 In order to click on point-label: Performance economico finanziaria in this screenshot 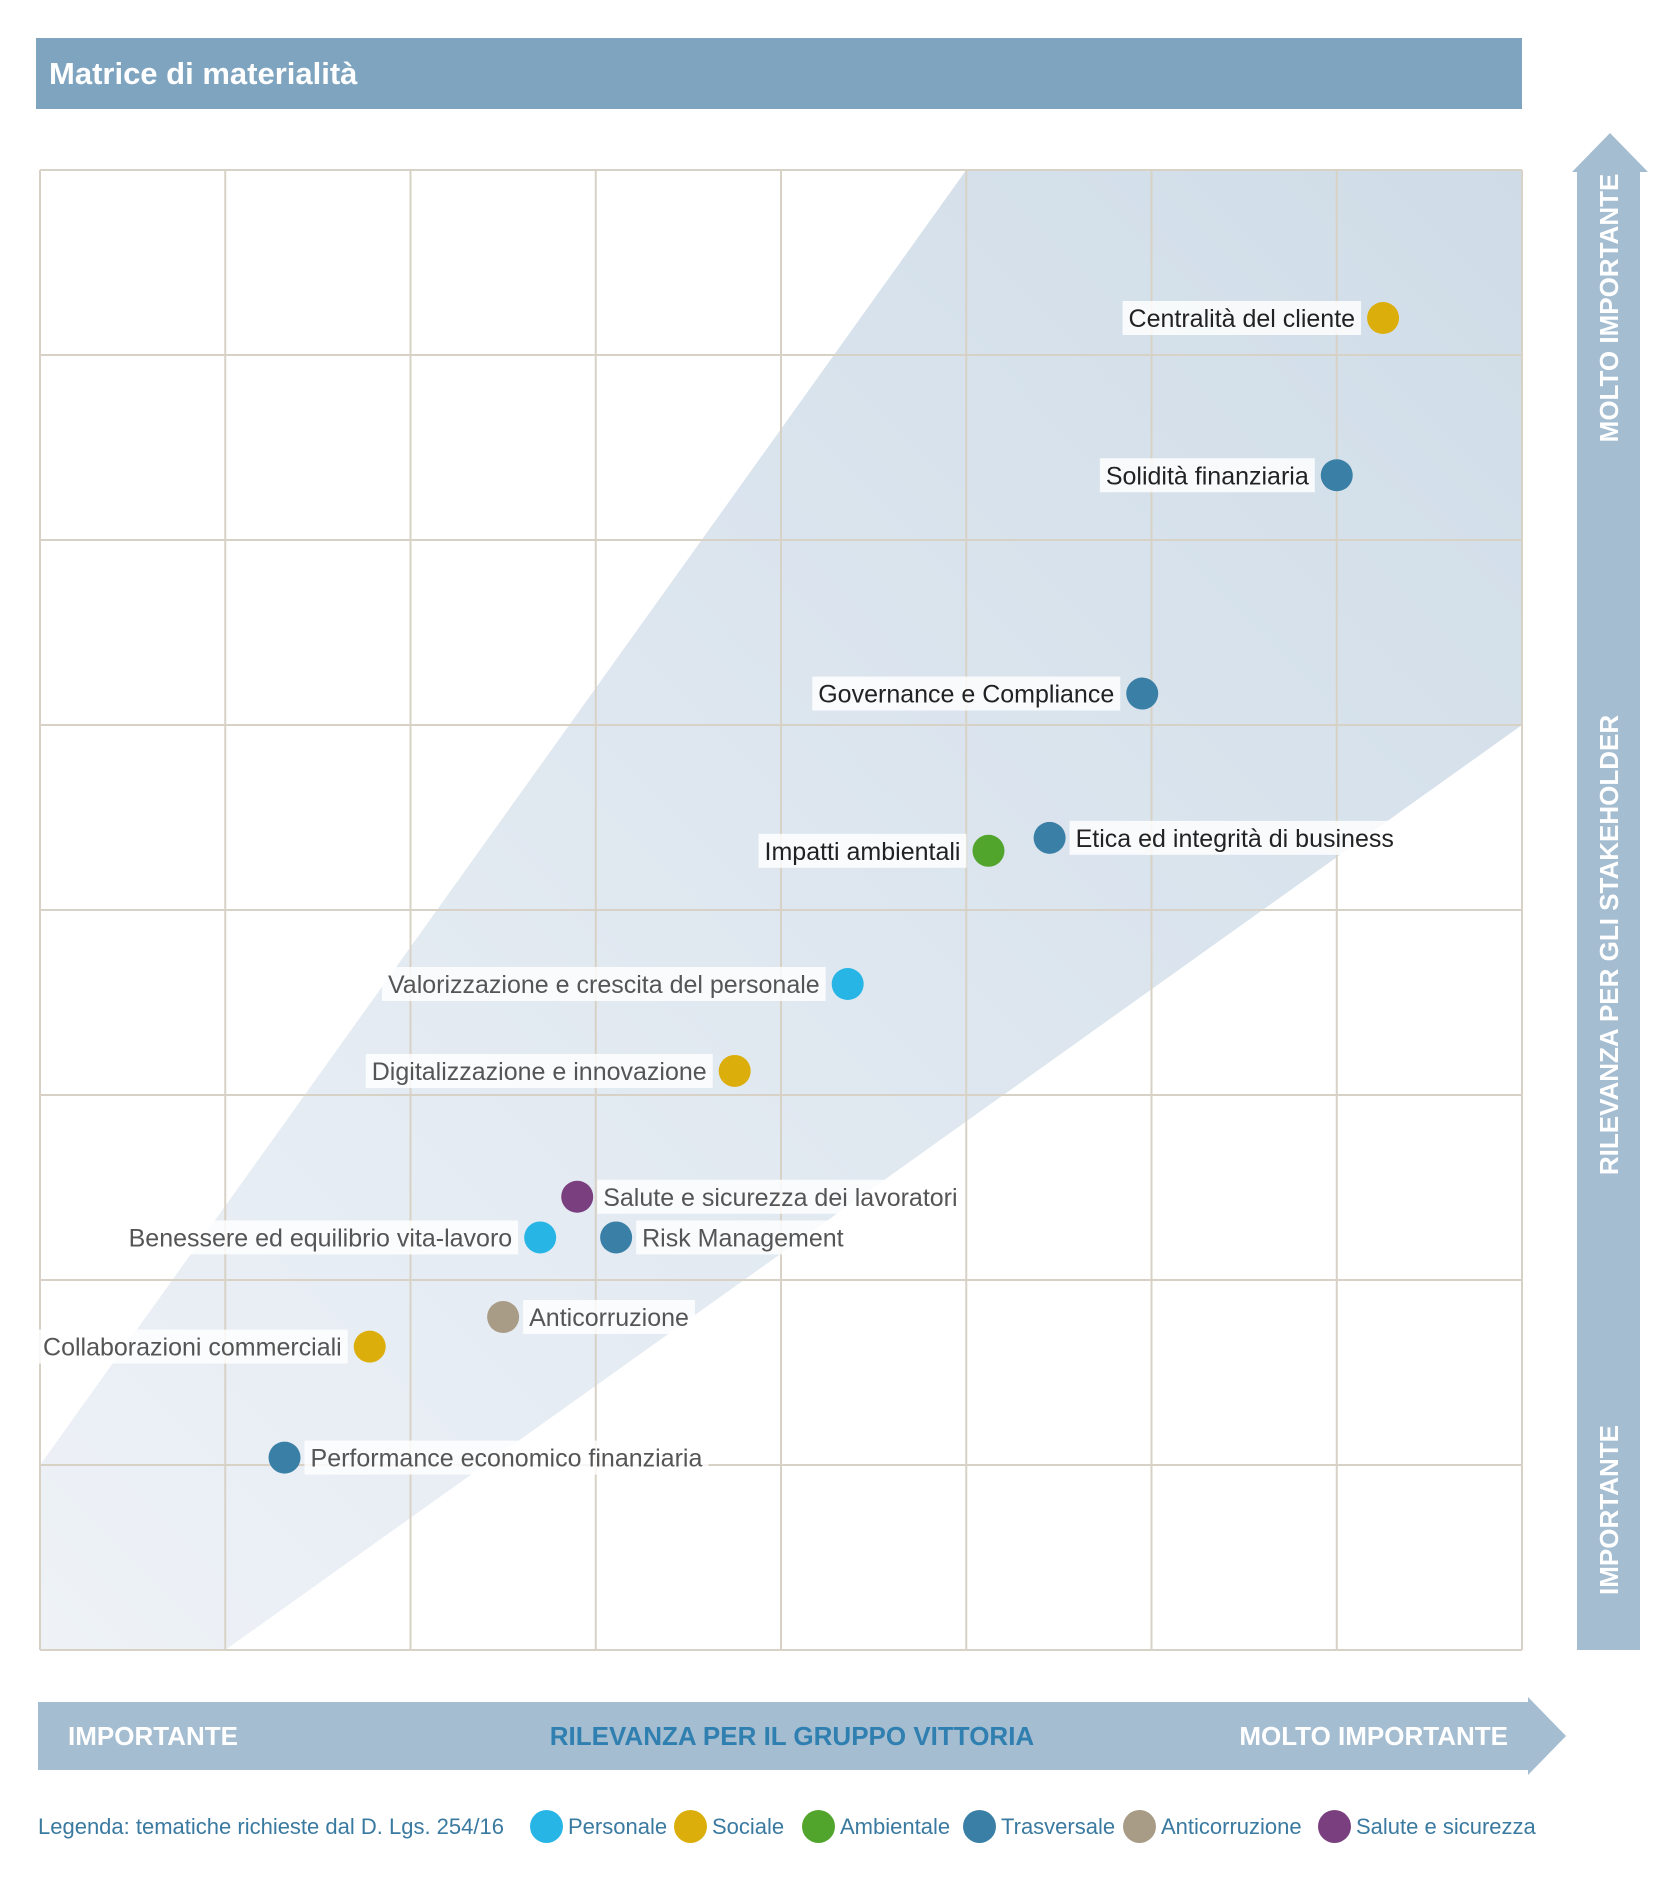, I will do `click(507, 1459)`.